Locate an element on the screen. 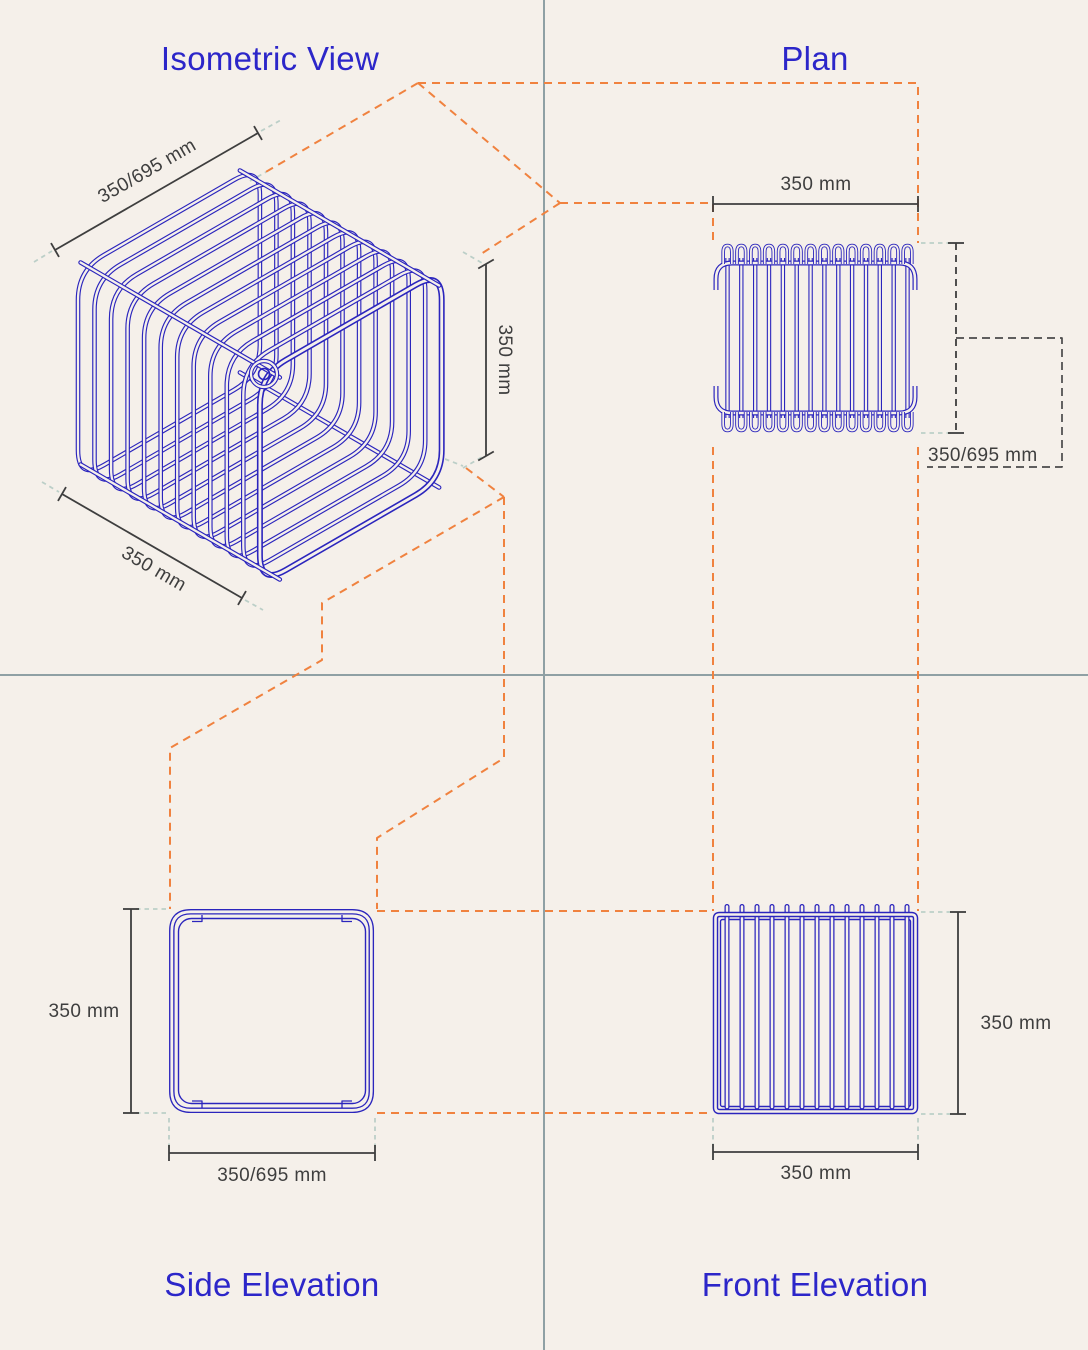 This screenshot has width=1088, height=1350. side-inner-loop is located at coordinates (272, 1011).